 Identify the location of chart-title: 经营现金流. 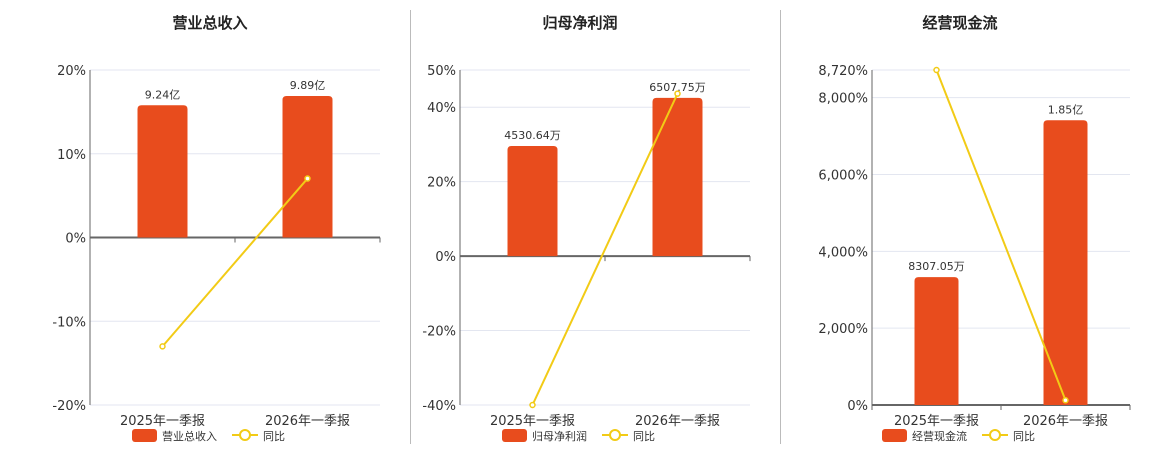
(959, 23).